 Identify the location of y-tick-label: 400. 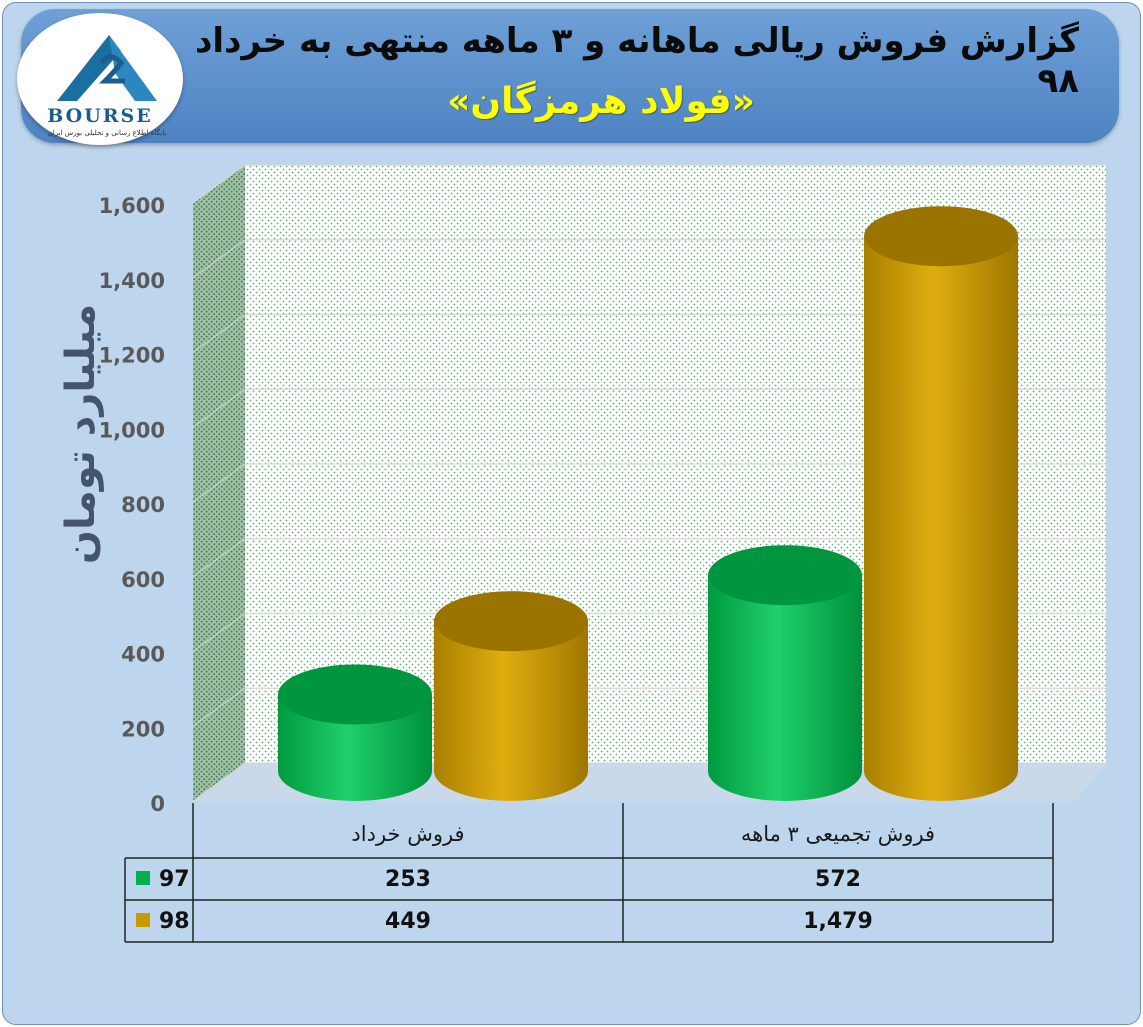
(143, 655).